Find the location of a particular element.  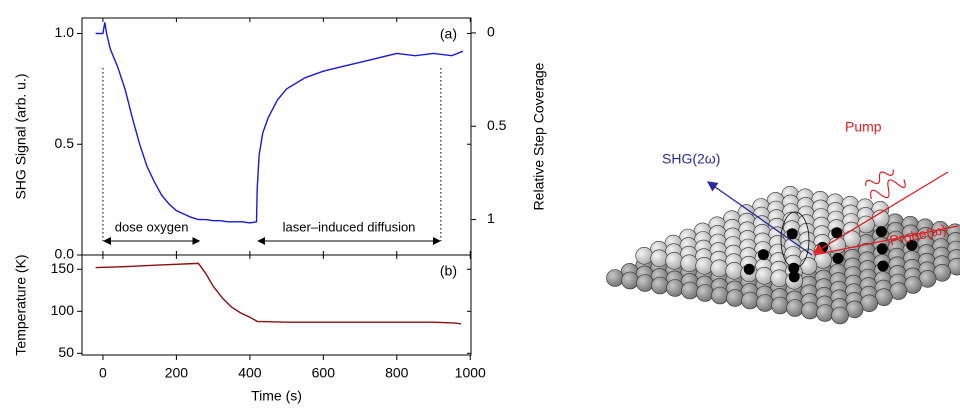

pump-pulse is located at coordinates (885, 184).